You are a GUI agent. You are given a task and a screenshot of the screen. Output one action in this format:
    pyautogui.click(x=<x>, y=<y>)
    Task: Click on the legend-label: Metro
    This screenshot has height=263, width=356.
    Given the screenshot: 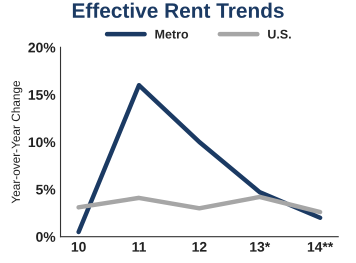 What is the action you would take?
    pyautogui.click(x=171, y=34)
    